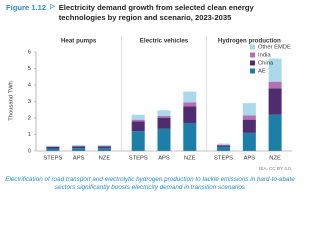 This screenshot has height=240, width=320. What do you see at coordinates (249, 41) in the screenshot?
I see `panel-title: Hydrogen production` at bounding box center [249, 41].